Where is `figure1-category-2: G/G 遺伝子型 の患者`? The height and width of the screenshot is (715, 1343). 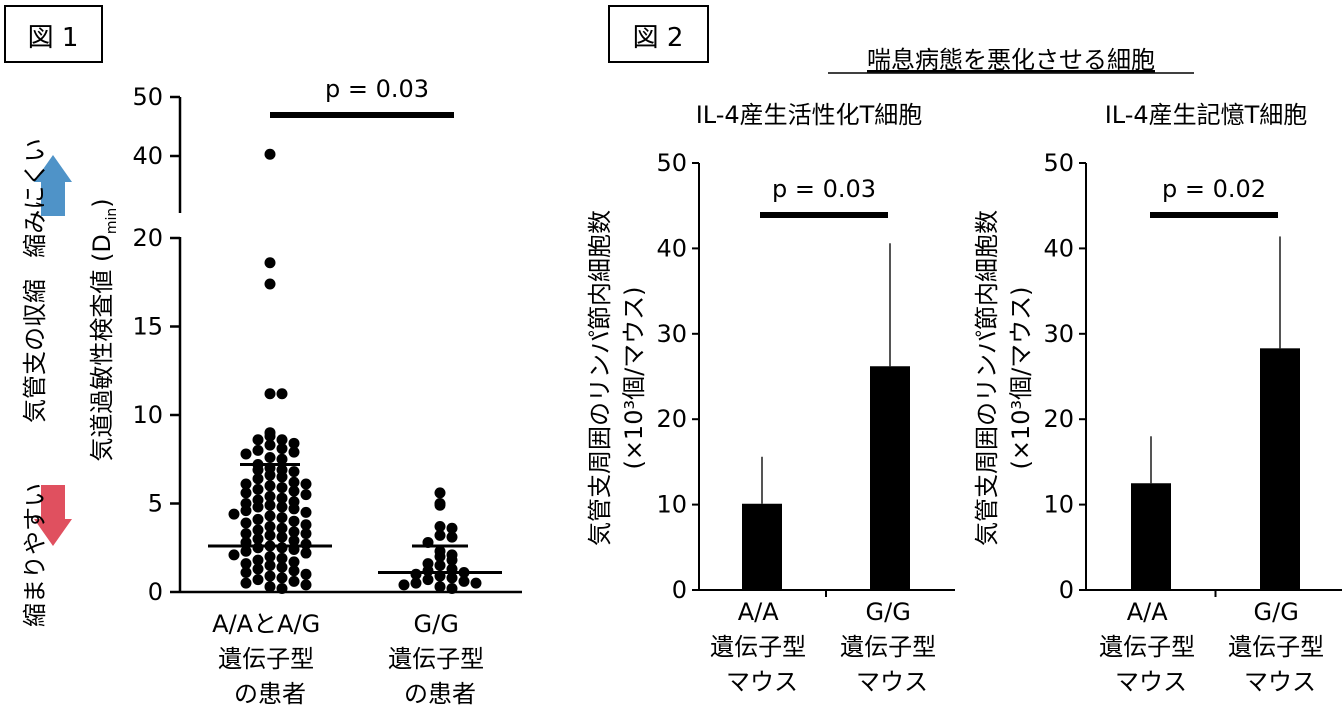
figure1-category-2: G/G 遺伝子型 の患者 is located at coordinates (440, 659).